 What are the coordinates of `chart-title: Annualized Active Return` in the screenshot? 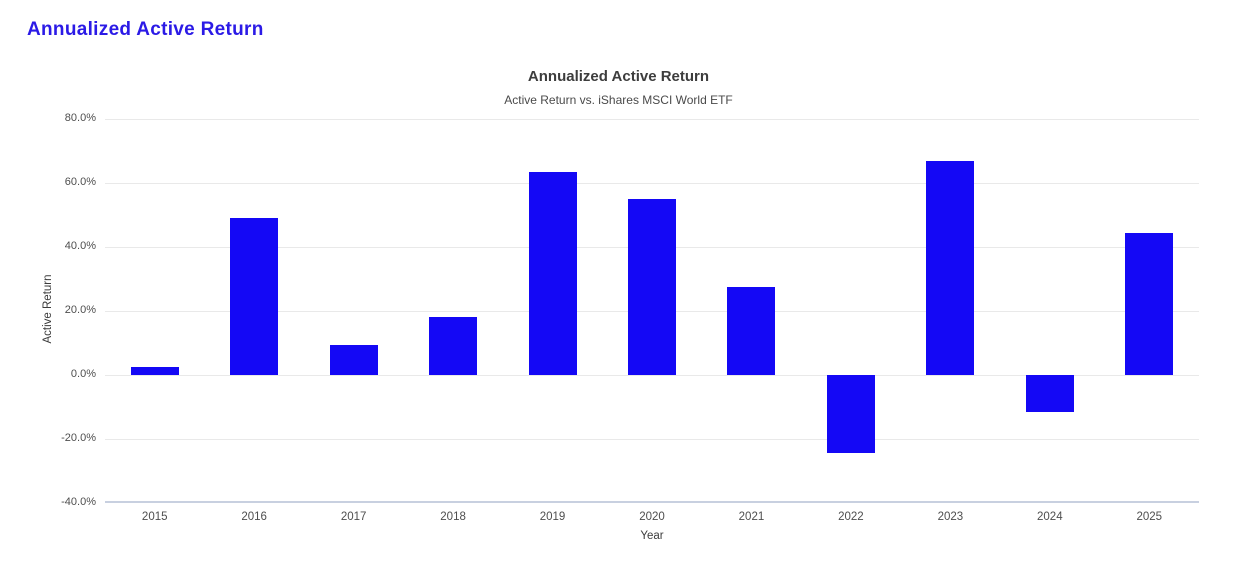 It's located at (618, 76).